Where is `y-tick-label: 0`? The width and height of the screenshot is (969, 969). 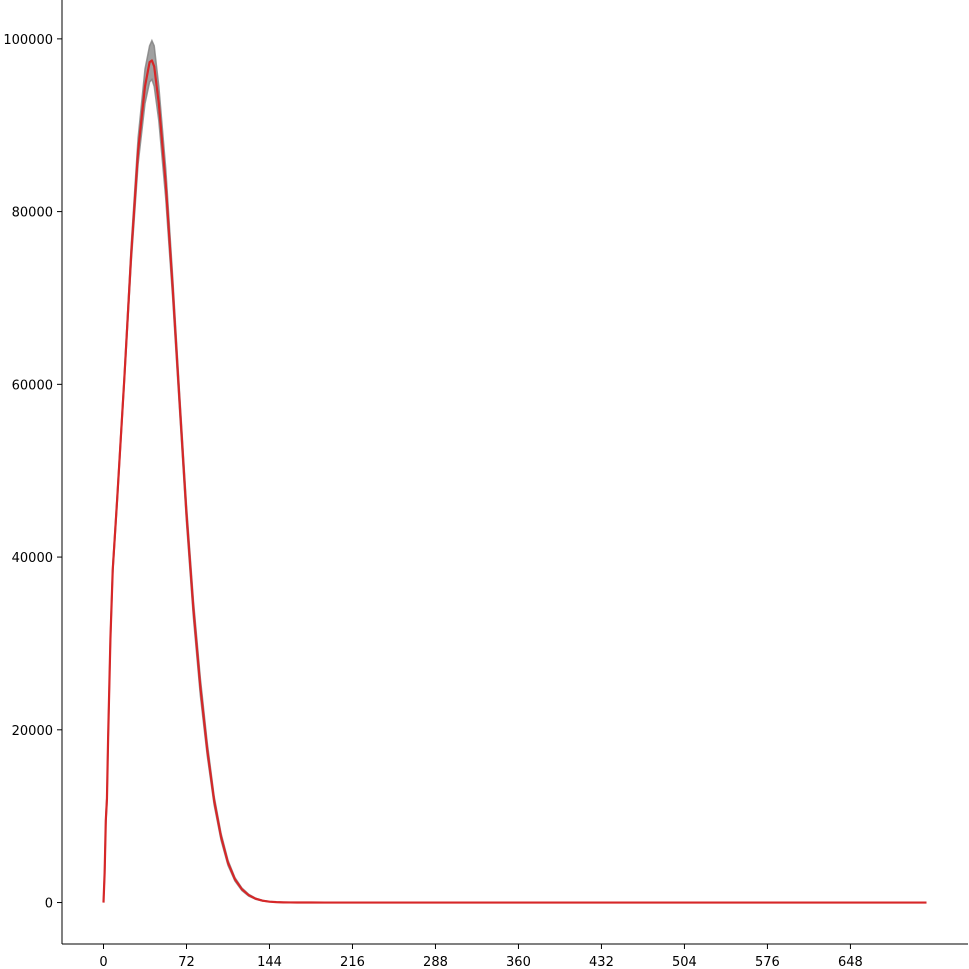
y-tick-label: 0 is located at coordinates (49, 904).